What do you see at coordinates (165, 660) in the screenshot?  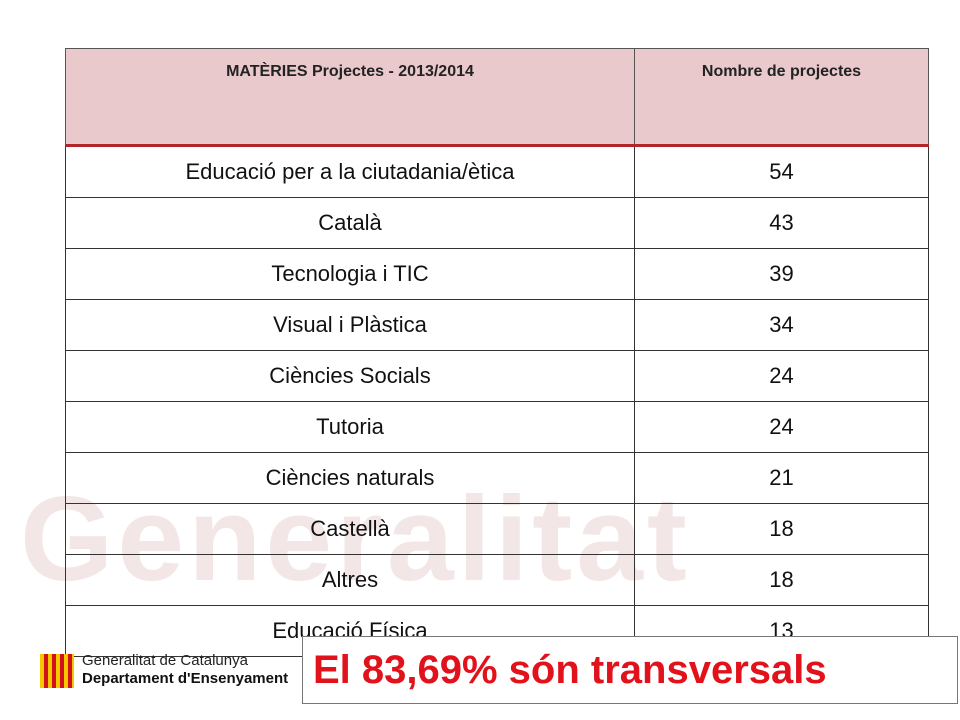 I see `logo-text: Generalitat de Catalunya` at bounding box center [165, 660].